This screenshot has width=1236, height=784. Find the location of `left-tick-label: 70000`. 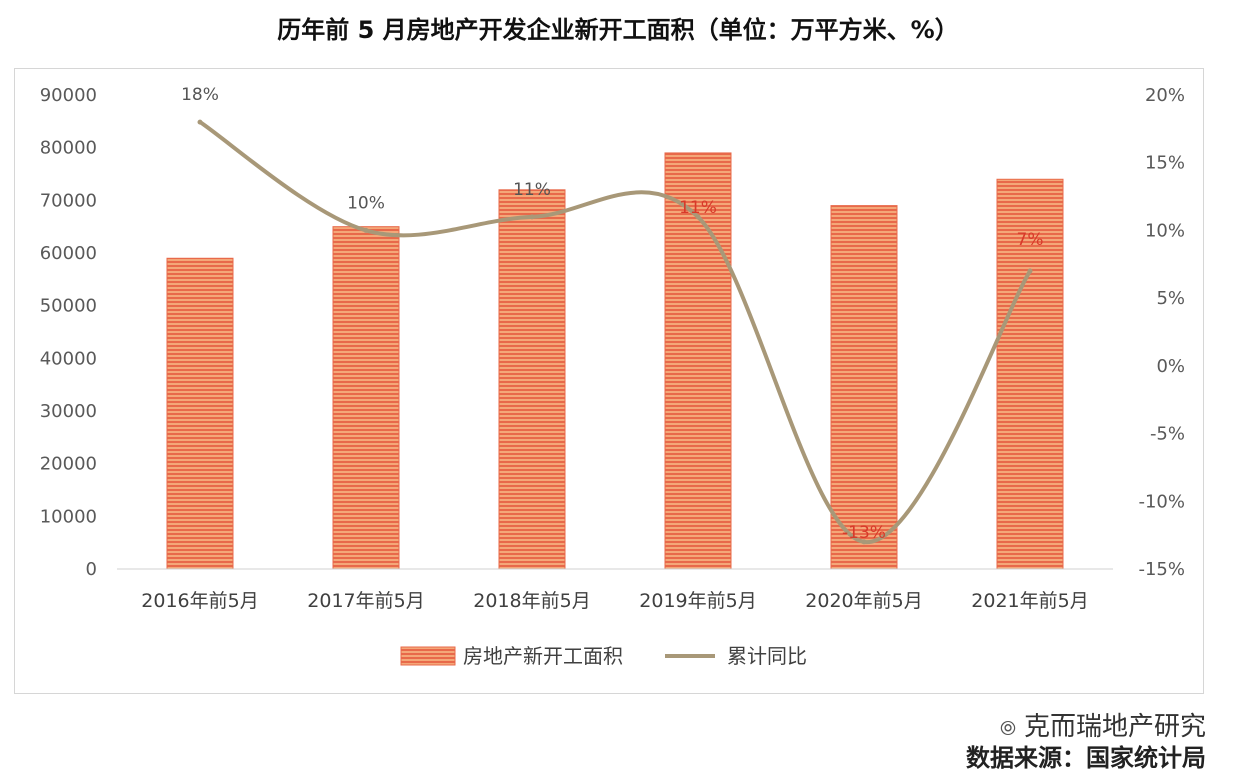

left-tick-label: 70000 is located at coordinates (68, 200).